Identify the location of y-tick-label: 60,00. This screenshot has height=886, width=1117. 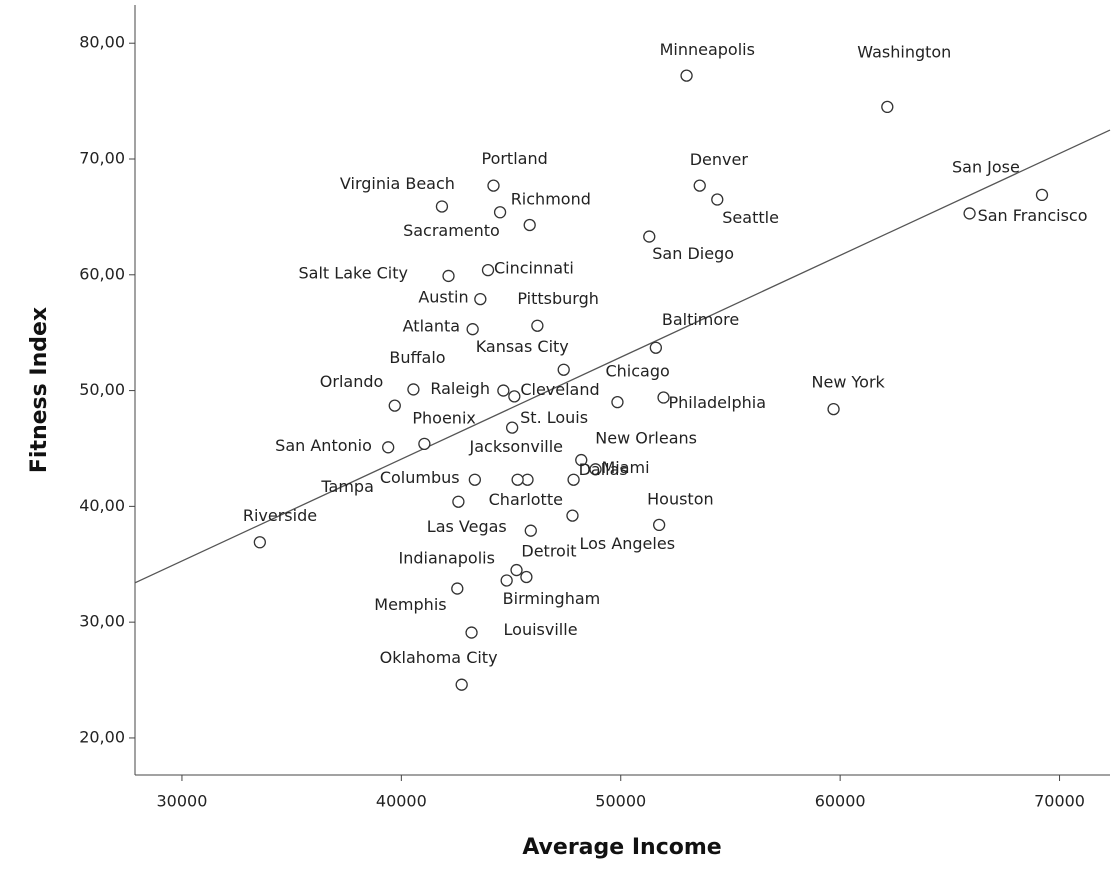
(102, 273).